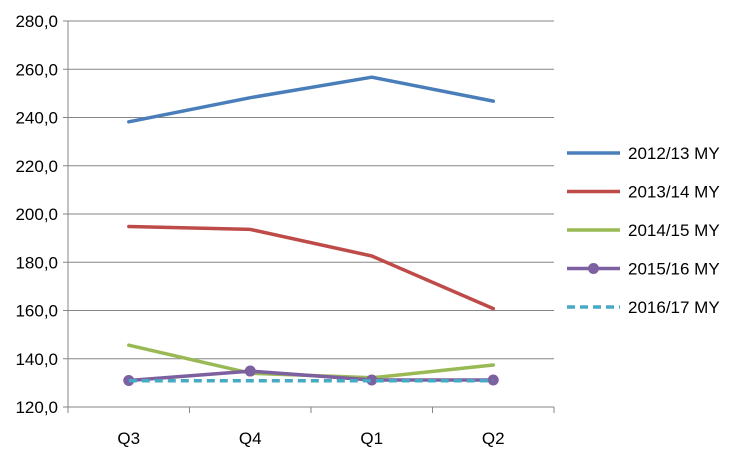 This screenshot has height=461, width=752. I want to click on x-tick-label: Q4, so click(250, 438).